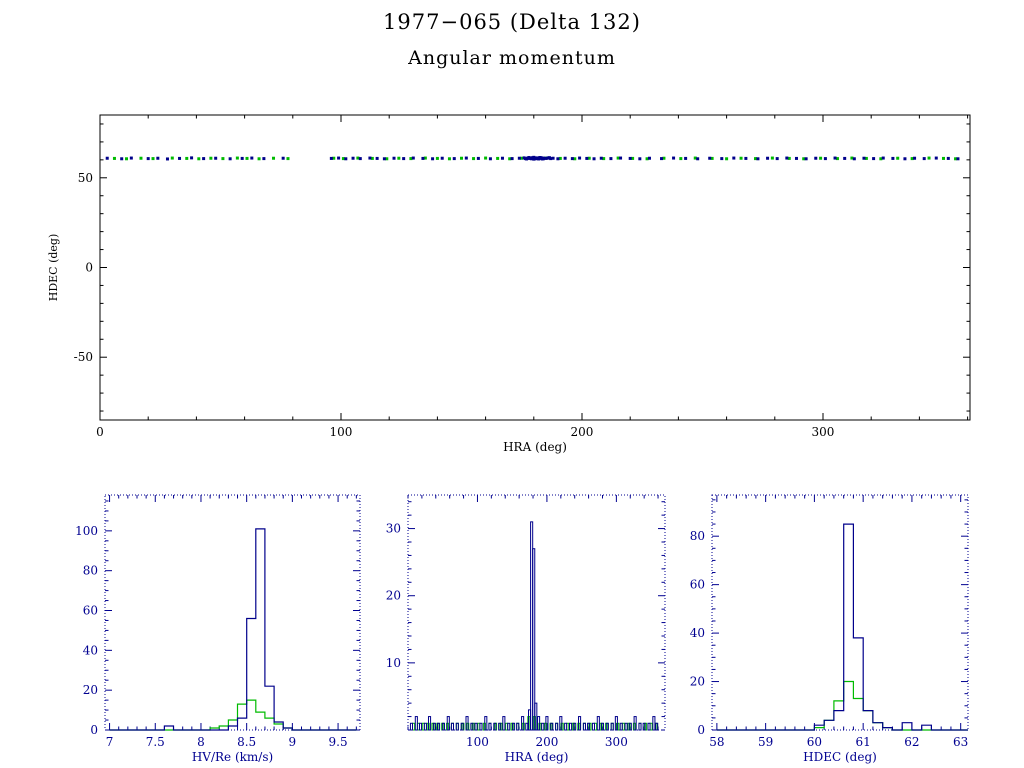  What do you see at coordinates (246, 742) in the screenshot?
I see `svg-text: 8.5` at bounding box center [246, 742].